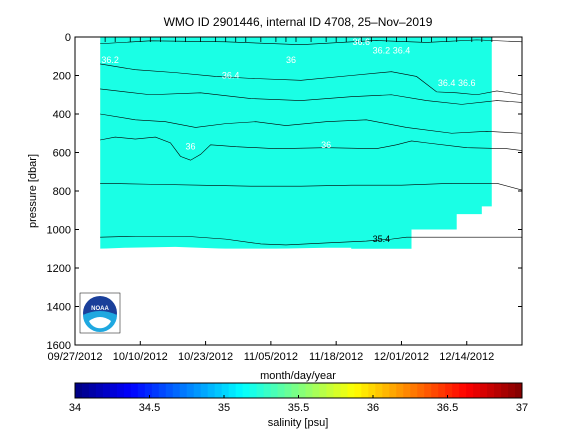 The height and width of the screenshot is (432, 576). Describe the element at coordinates (62, 115) in the screenshot. I see `y-tick-label: 400` at that location.